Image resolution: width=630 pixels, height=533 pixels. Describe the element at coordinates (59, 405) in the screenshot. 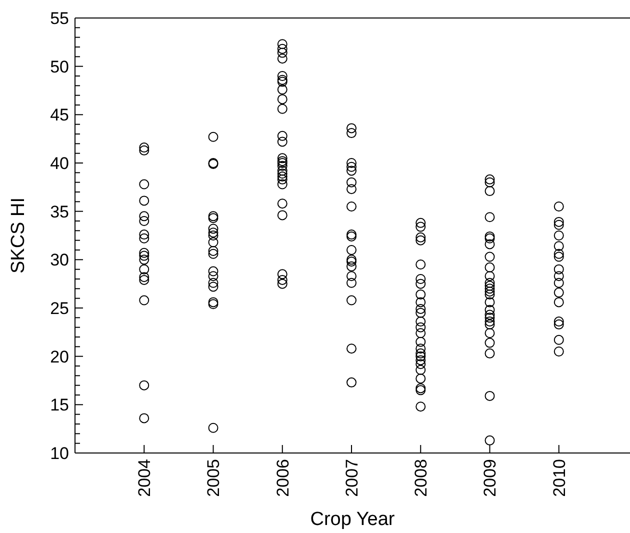

I see `y-tick-label: 15` at that location.